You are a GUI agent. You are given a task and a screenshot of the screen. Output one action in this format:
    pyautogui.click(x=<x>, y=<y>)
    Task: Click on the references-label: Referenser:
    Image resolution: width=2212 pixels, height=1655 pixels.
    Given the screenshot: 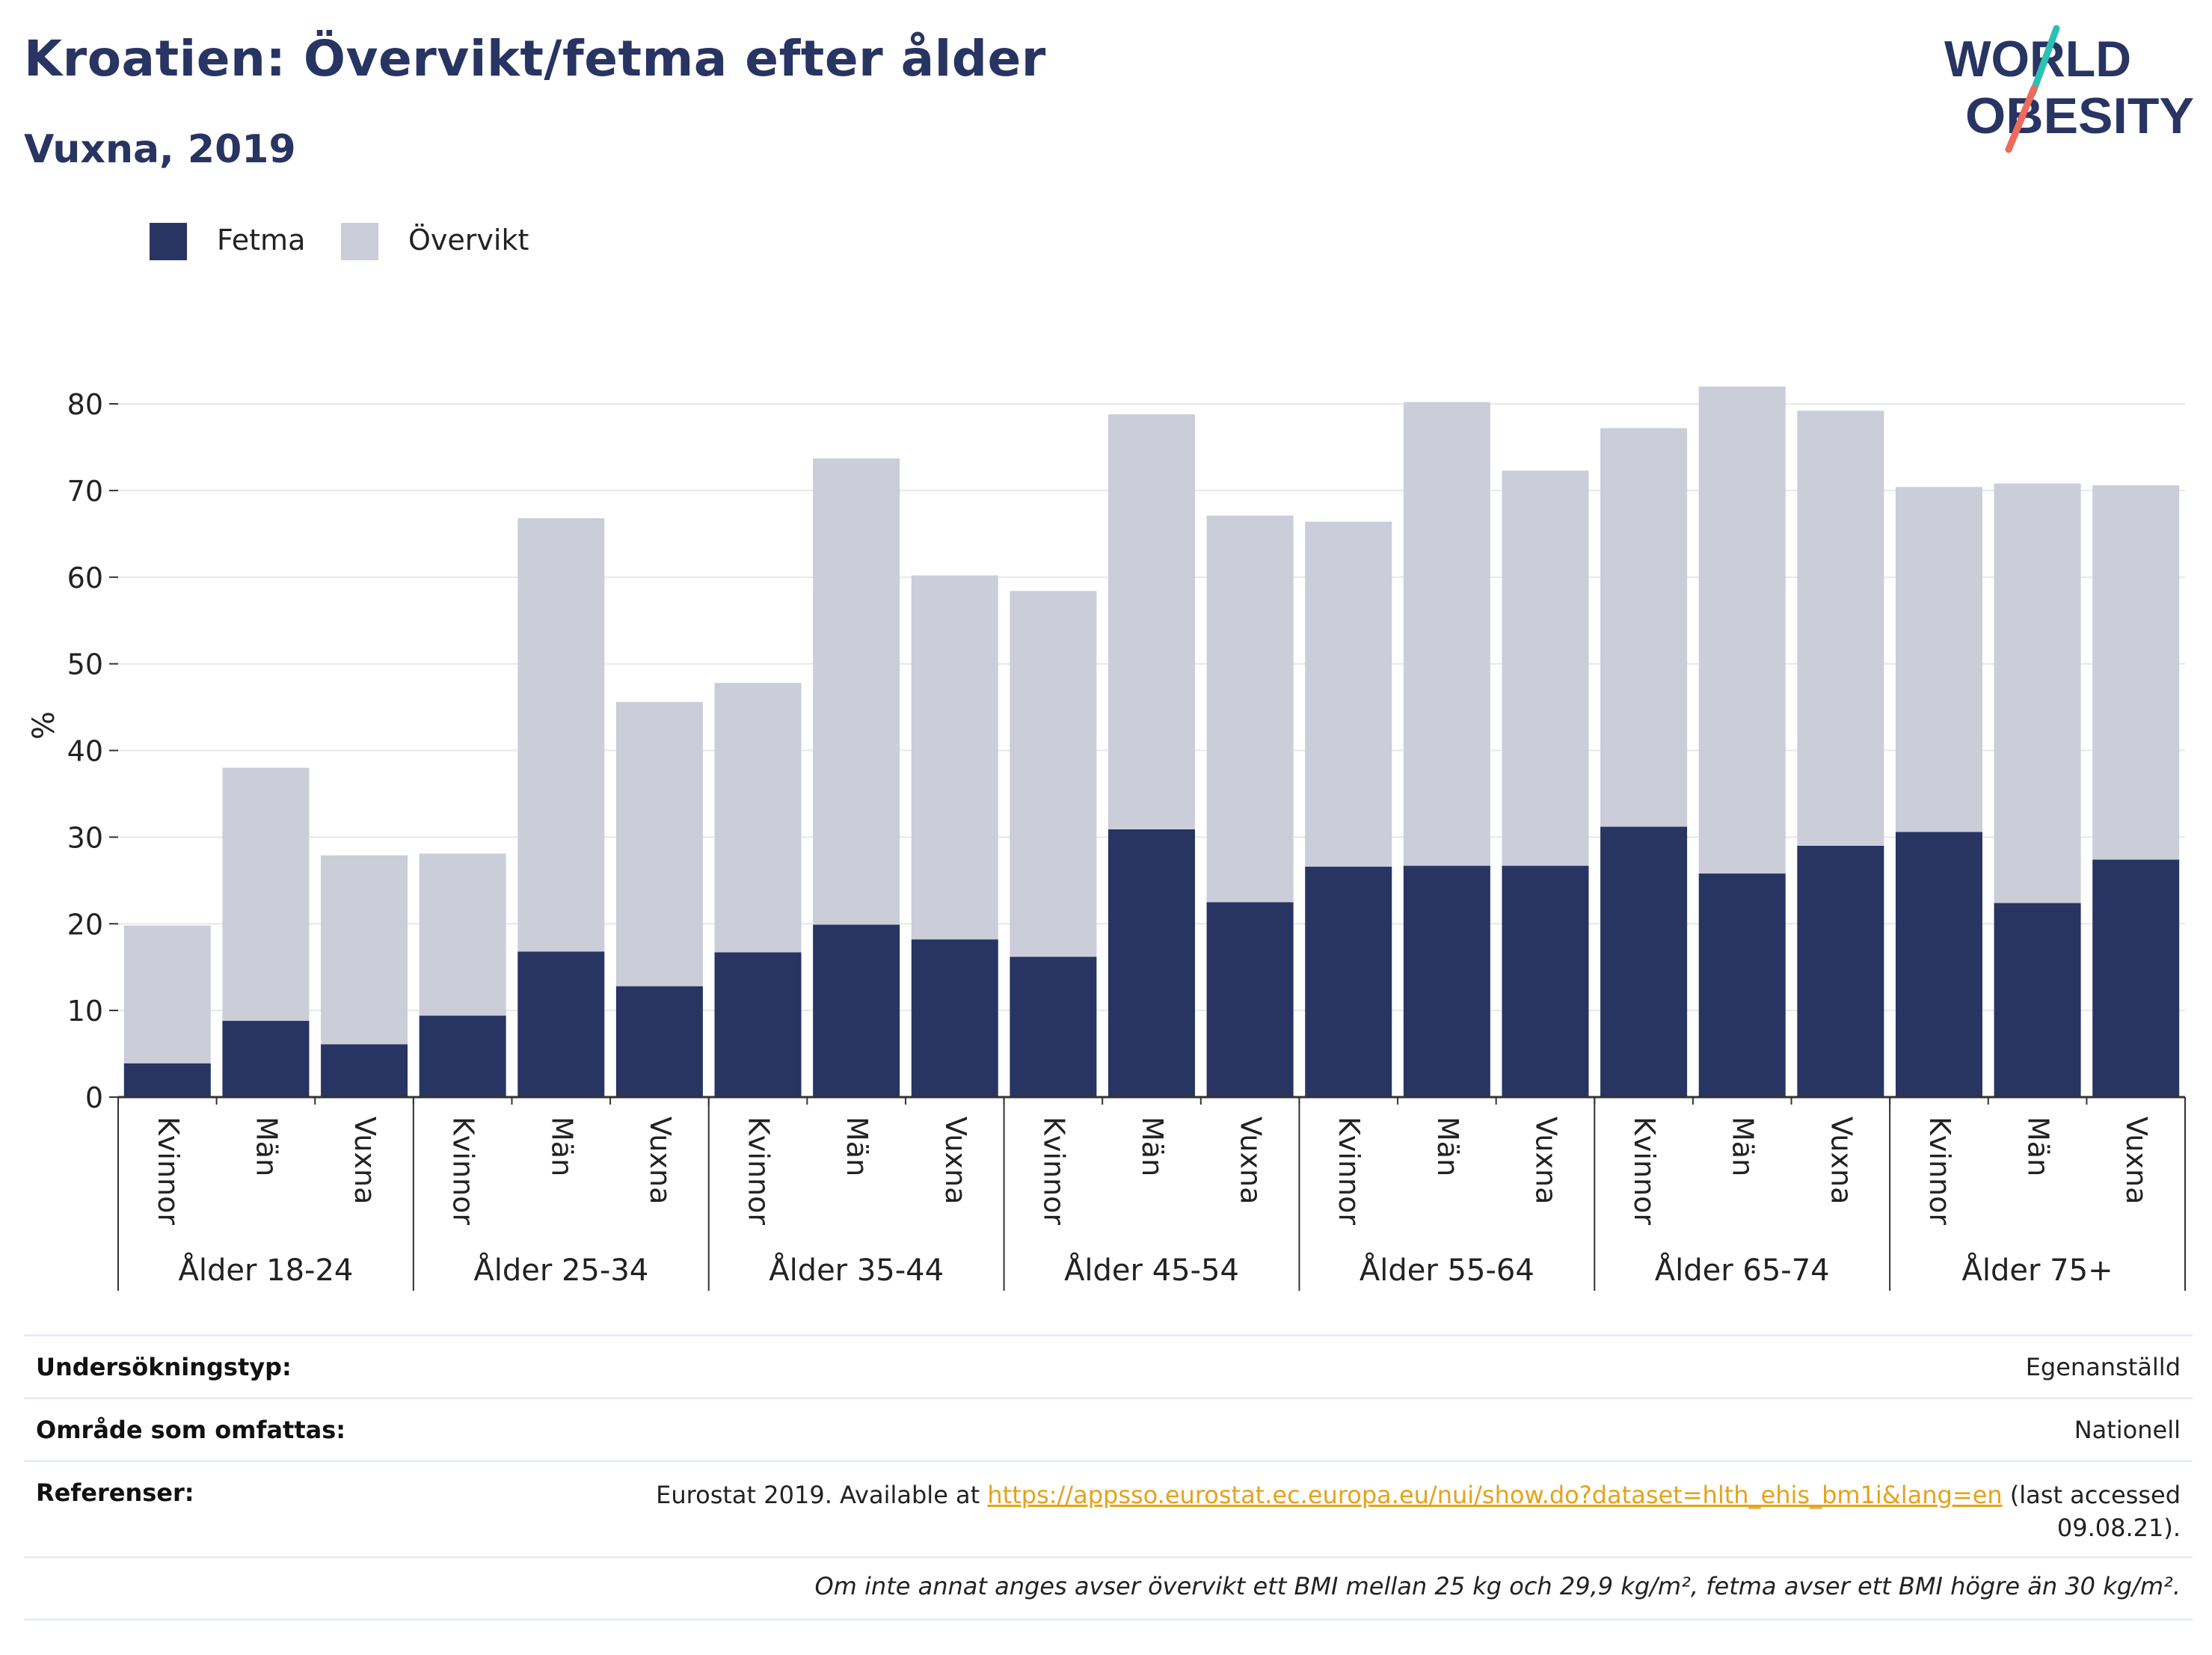 What is the action you would take?
    pyautogui.click(x=115, y=1493)
    